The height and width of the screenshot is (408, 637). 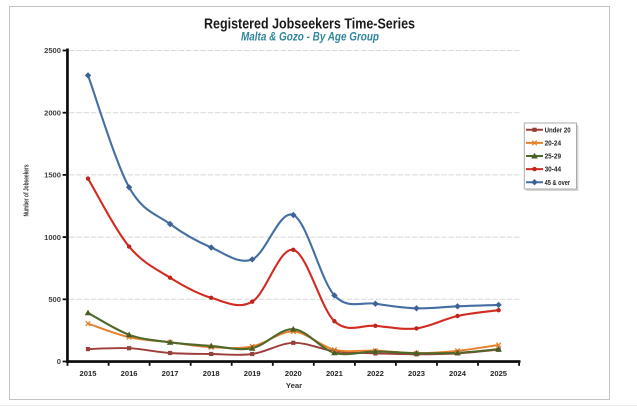 What do you see at coordinates (25, 191) in the screenshot?
I see `svg-text: Number of Jobseekers` at bounding box center [25, 191].